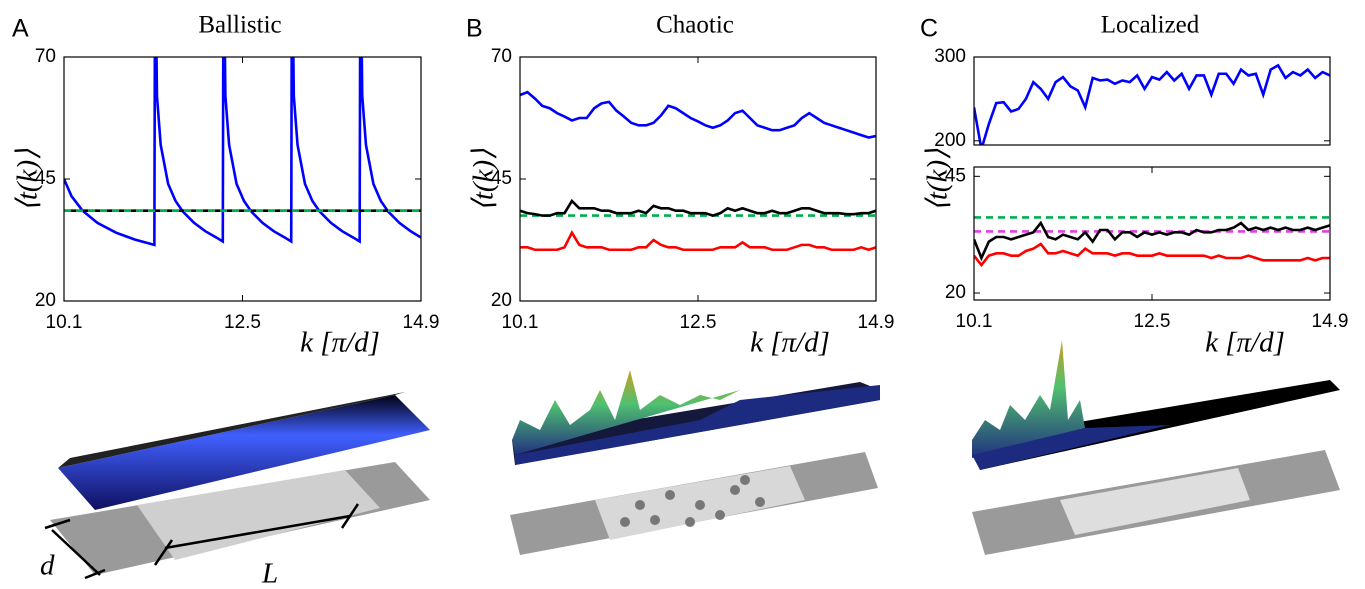  Describe the element at coordinates (235, 490) in the screenshot. I see `ballistic-illustration: d L` at that location.